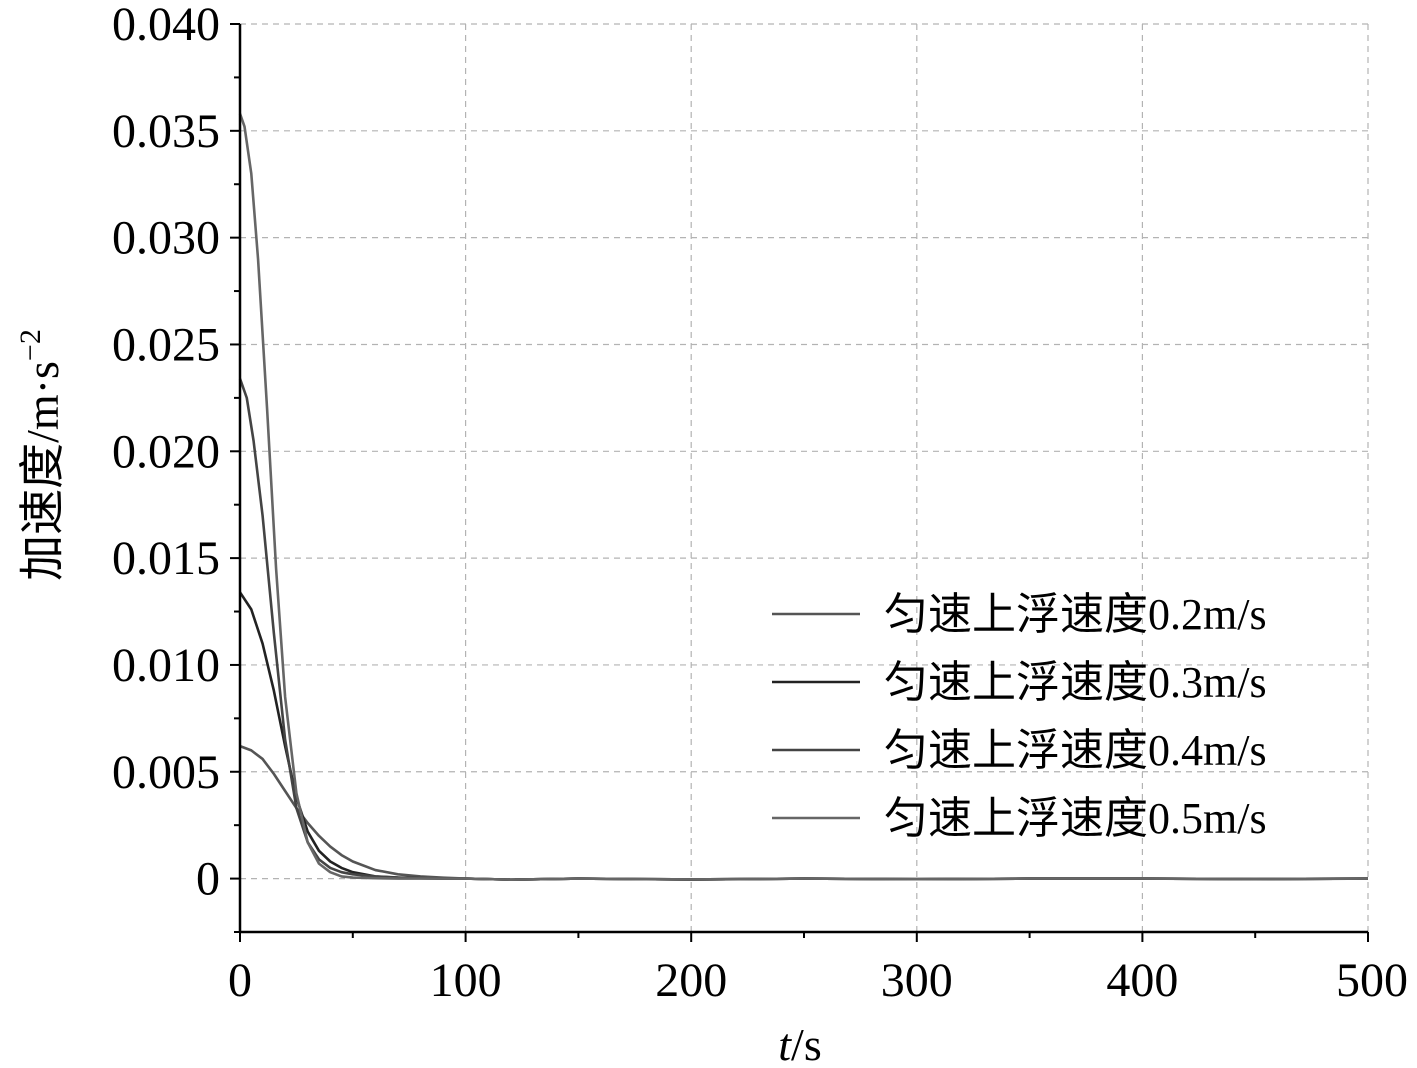  I want to click on y-tick-label-8: 0.040, so click(166, 25).